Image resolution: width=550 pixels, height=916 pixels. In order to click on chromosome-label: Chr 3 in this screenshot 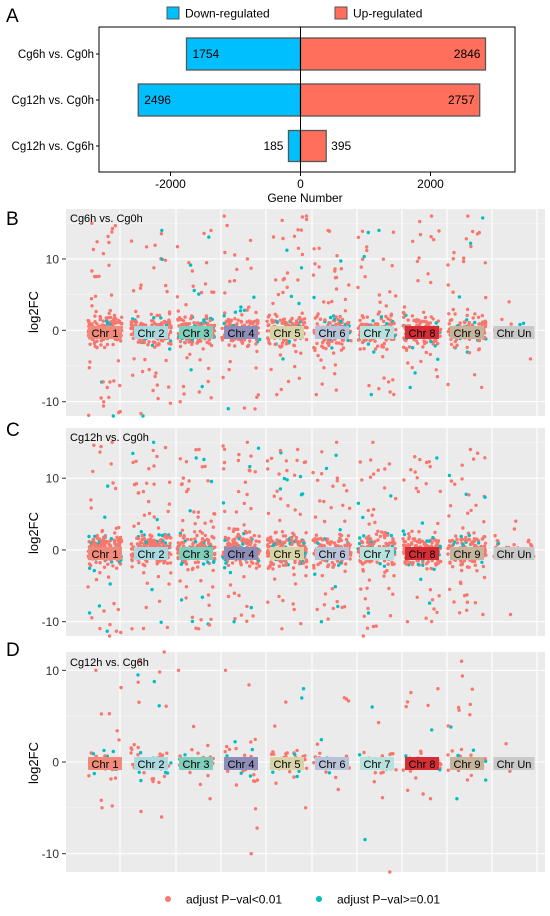, I will do `click(196, 765)`.